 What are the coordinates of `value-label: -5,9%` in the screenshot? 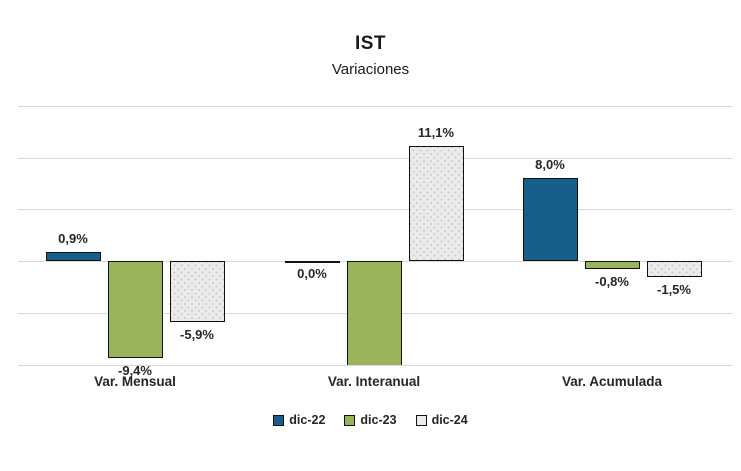 It's located at (197, 334).